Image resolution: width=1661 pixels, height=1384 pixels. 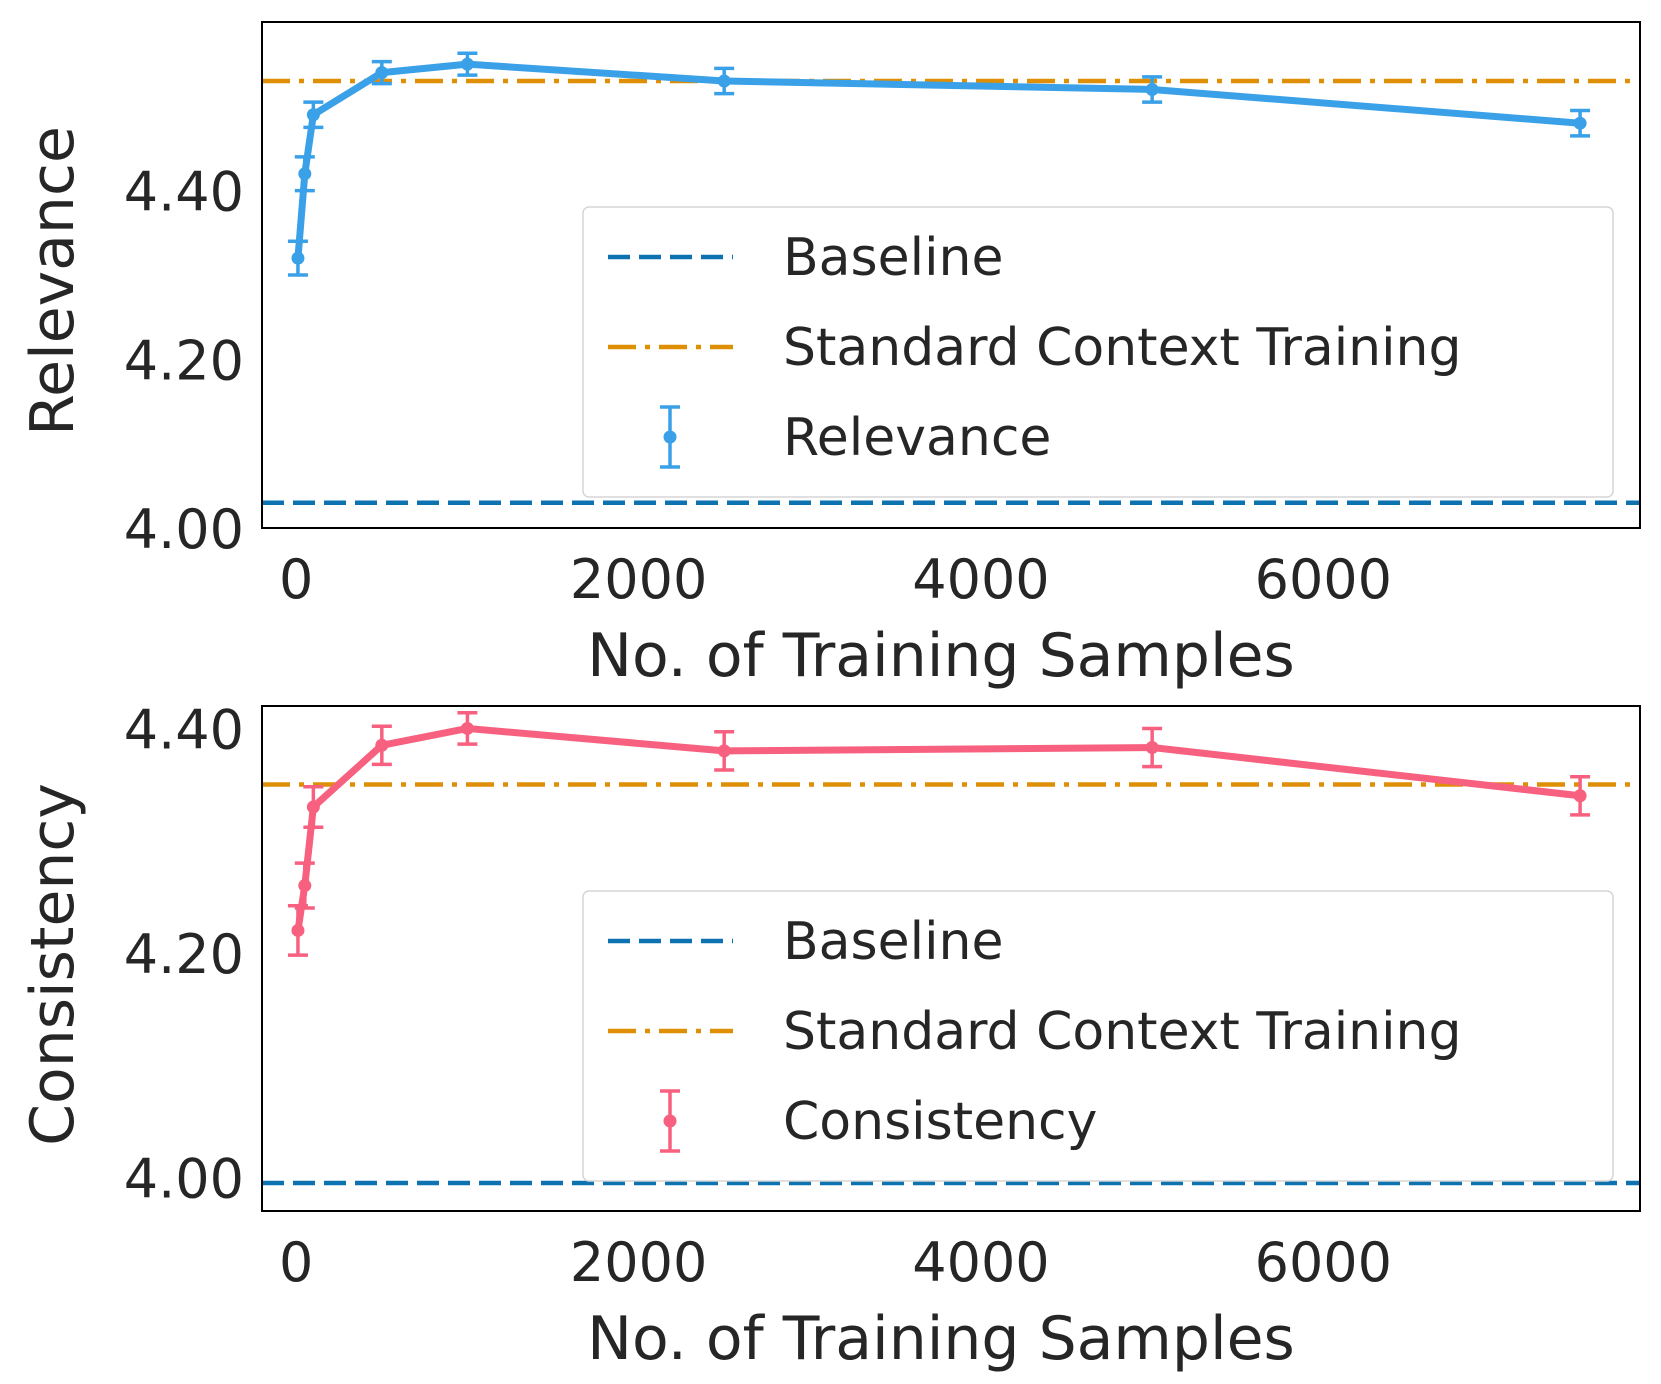 I want to click on consistency-legend-point, so click(x=670, y=1121).